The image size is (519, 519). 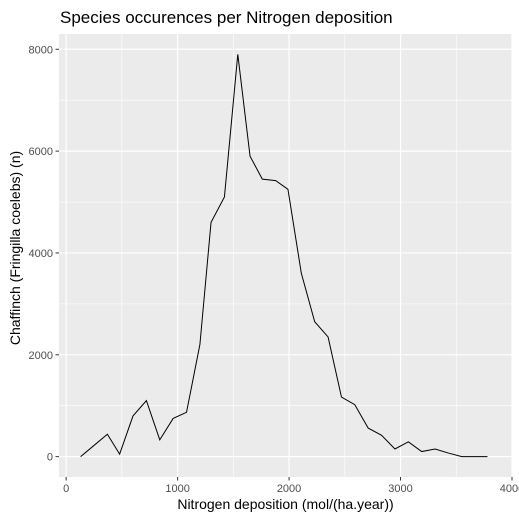 What do you see at coordinates (177, 489) in the screenshot?
I see `x-tick-label: 1000` at bounding box center [177, 489].